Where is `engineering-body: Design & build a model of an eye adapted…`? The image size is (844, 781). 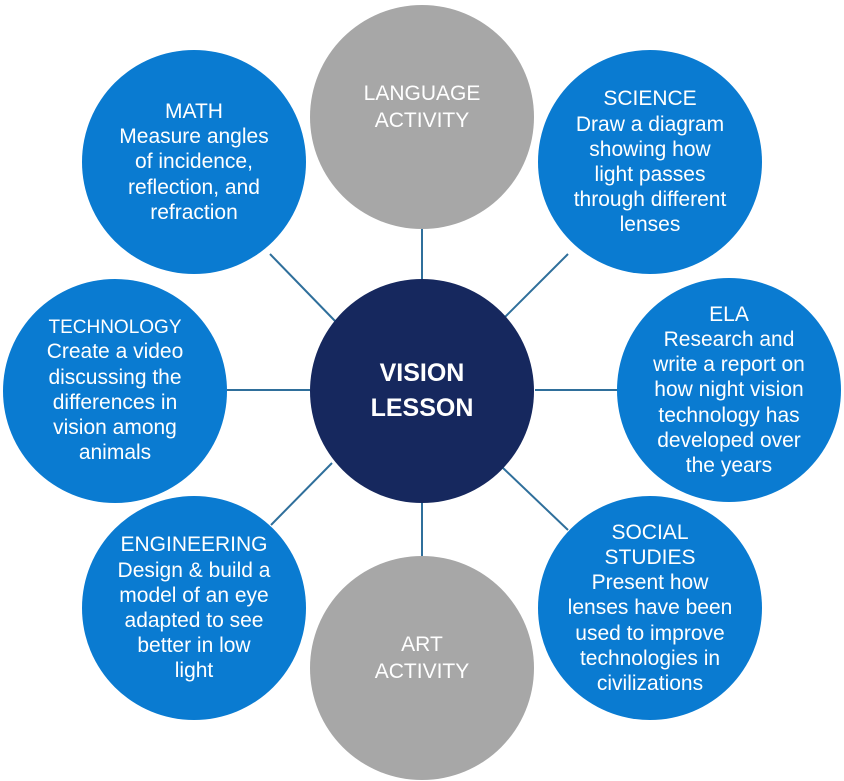
engineering-body: Design & build a model of an eye adapted… is located at coordinates (194, 620).